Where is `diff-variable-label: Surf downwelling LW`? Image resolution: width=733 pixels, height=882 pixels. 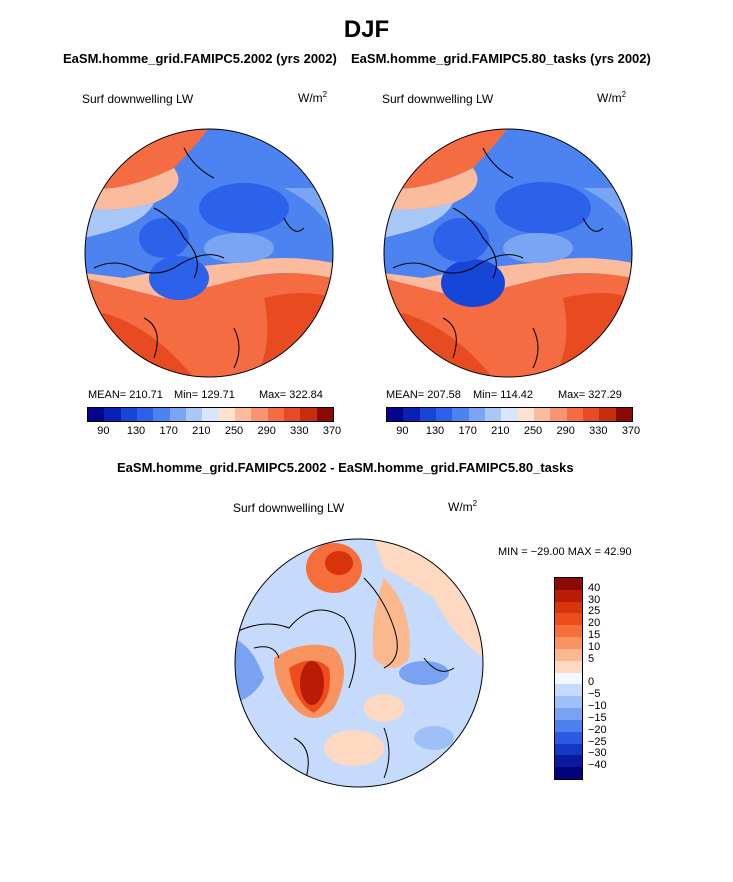 diff-variable-label: Surf downwelling LW is located at coordinates (289, 508).